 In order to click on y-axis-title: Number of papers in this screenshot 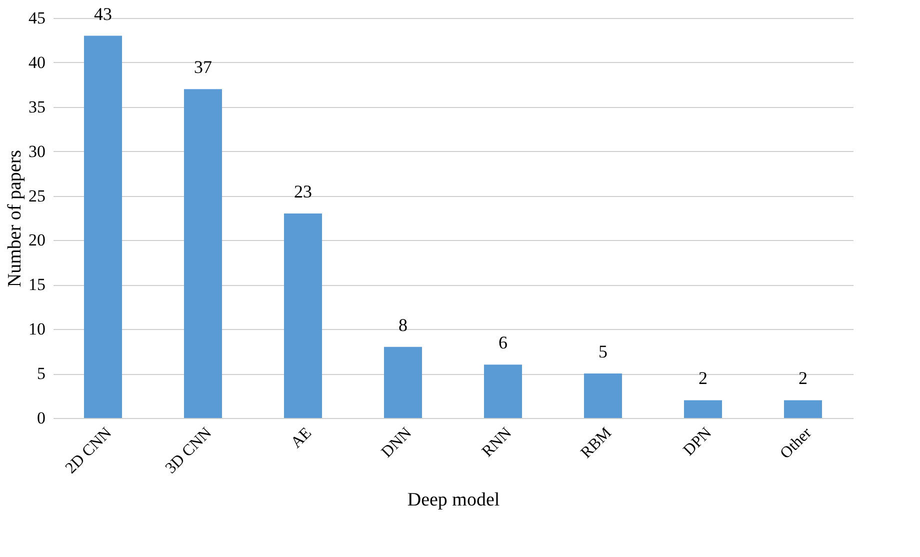, I will do `click(15, 219)`.